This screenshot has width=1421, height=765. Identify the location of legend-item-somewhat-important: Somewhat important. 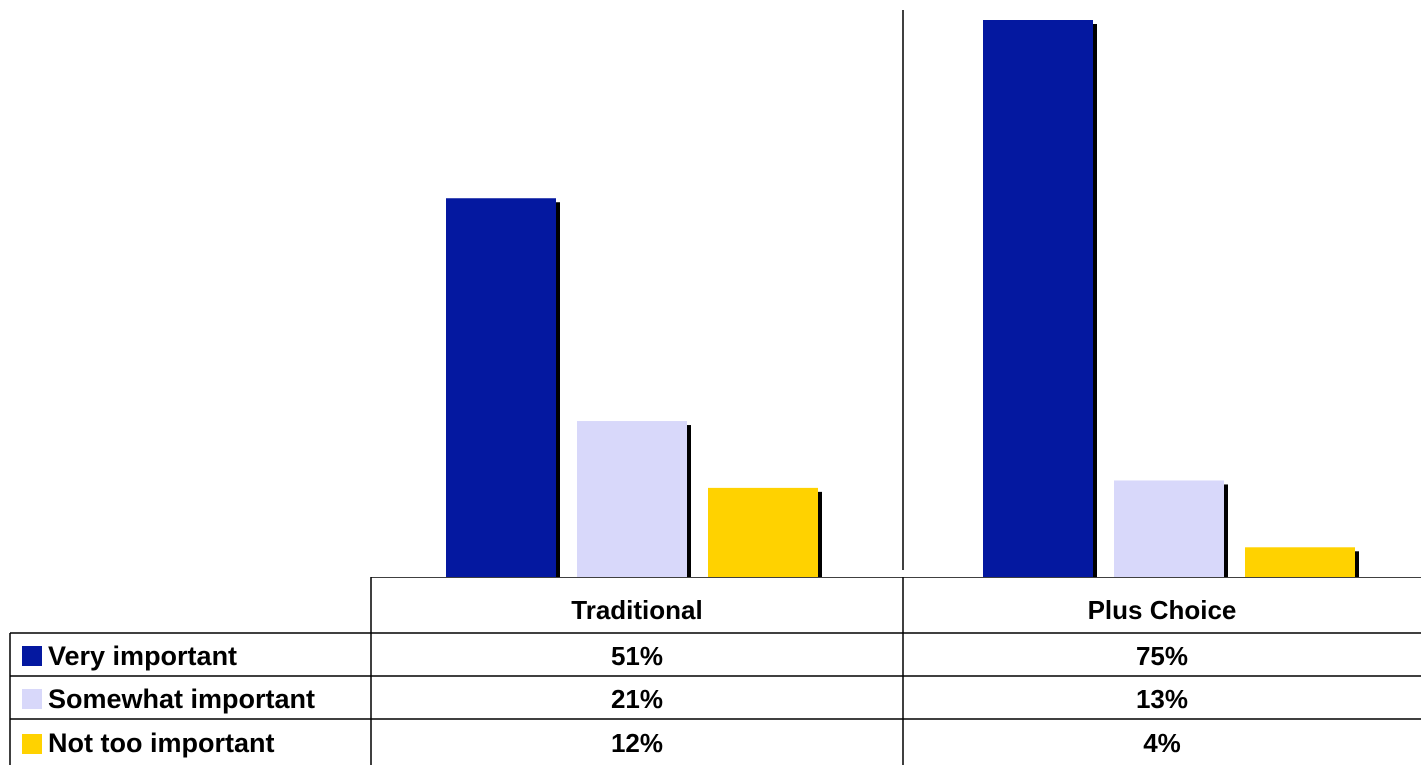
(190, 699).